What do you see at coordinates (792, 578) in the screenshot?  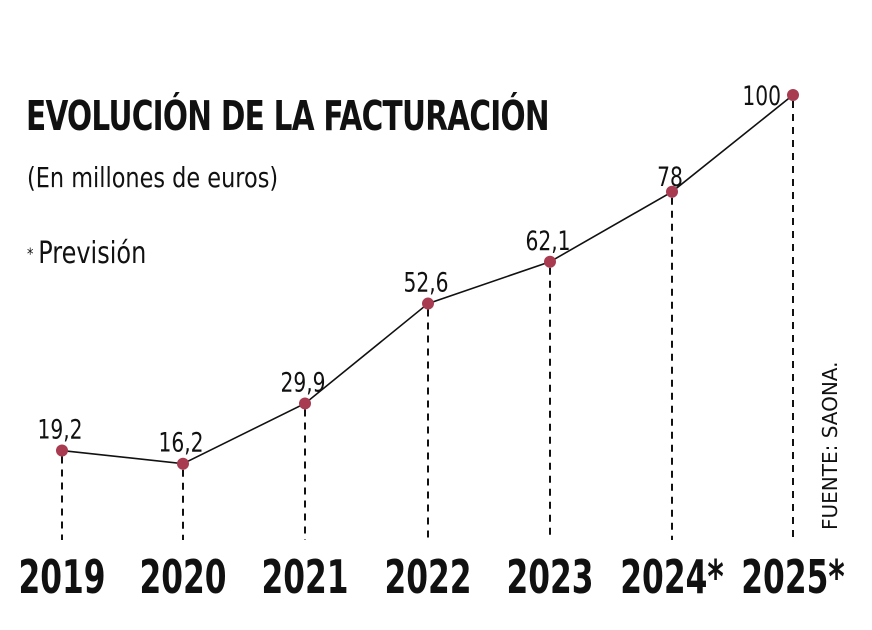 I see `x-tick-label-2025: 2025*` at bounding box center [792, 578].